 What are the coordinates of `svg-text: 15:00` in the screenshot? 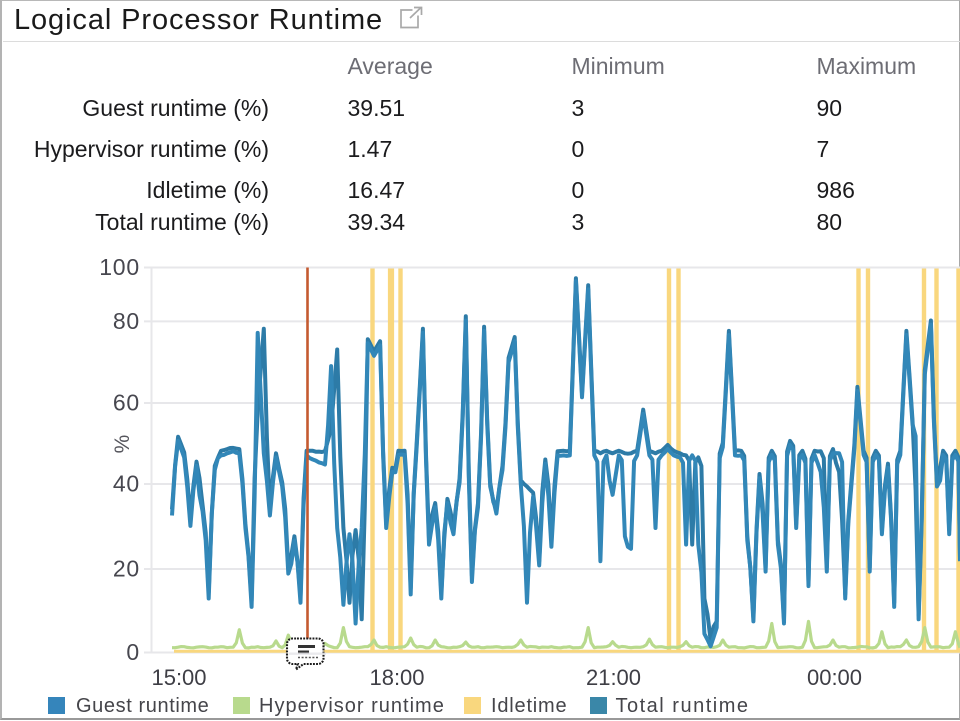 It's located at (178, 677).